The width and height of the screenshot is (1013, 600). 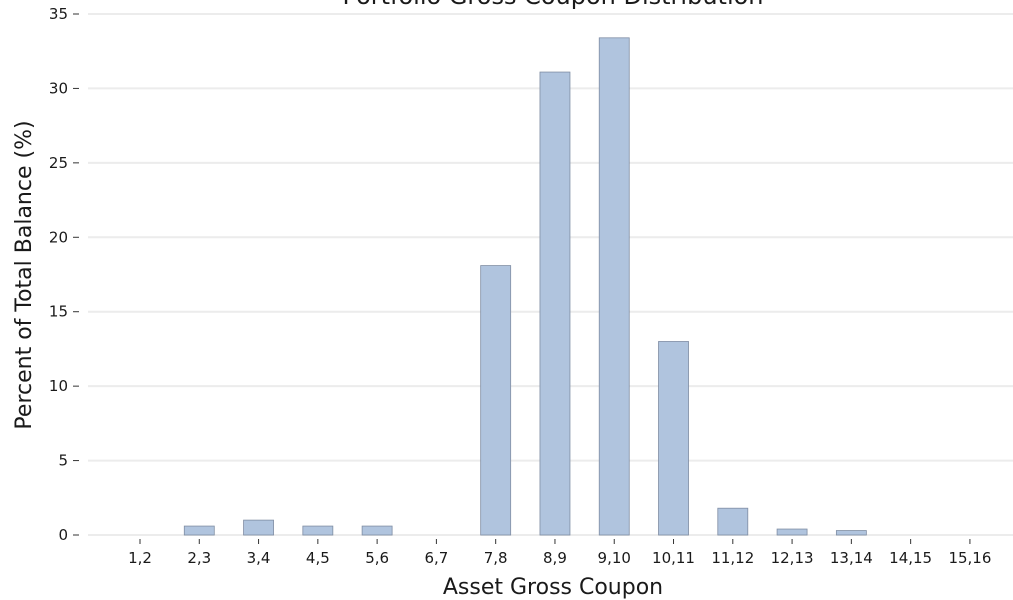 I want to click on x-tick-label: 15,16, so click(x=969, y=558).